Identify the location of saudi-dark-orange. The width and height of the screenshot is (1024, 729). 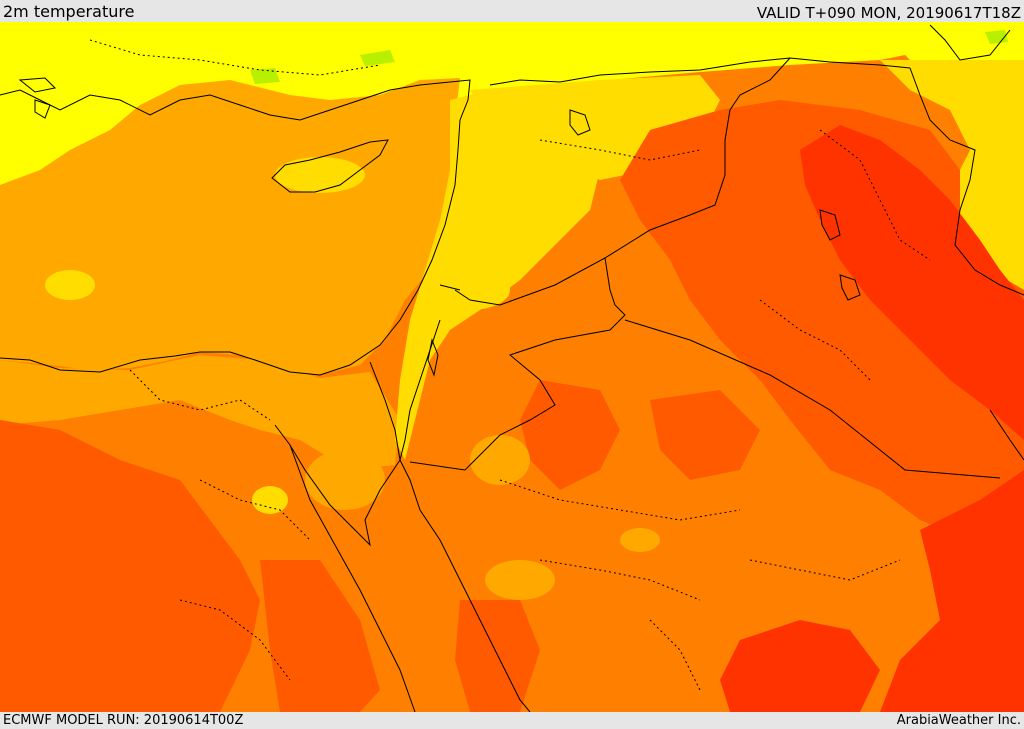
(570, 435).